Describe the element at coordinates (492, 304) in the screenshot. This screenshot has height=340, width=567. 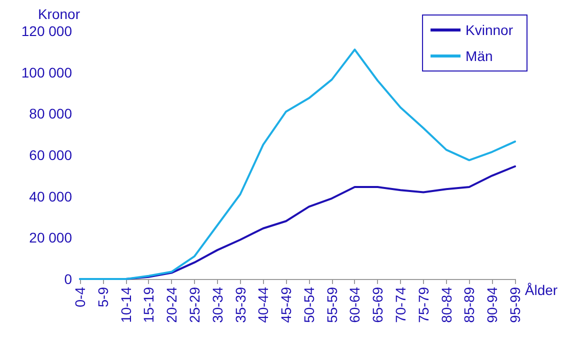
I see `x-tick-label: 90-94` at that location.